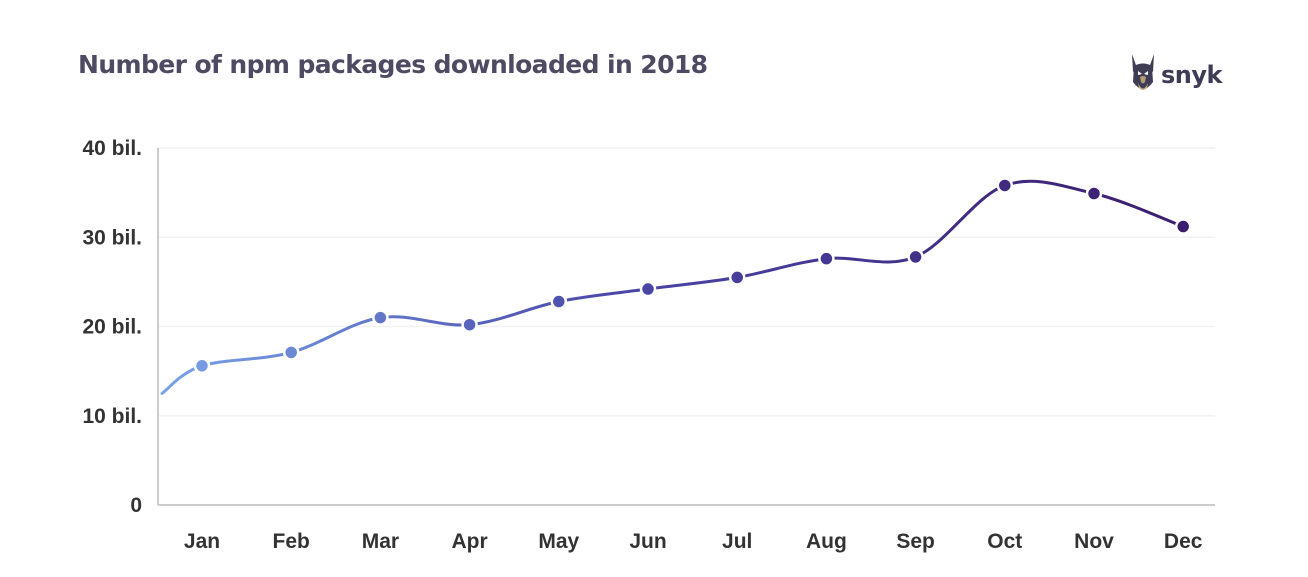 This screenshot has width=1308, height=577. What do you see at coordinates (826, 541) in the screenshot?
I see `x-tick-label: Aug` at bounding box center [826, 541].